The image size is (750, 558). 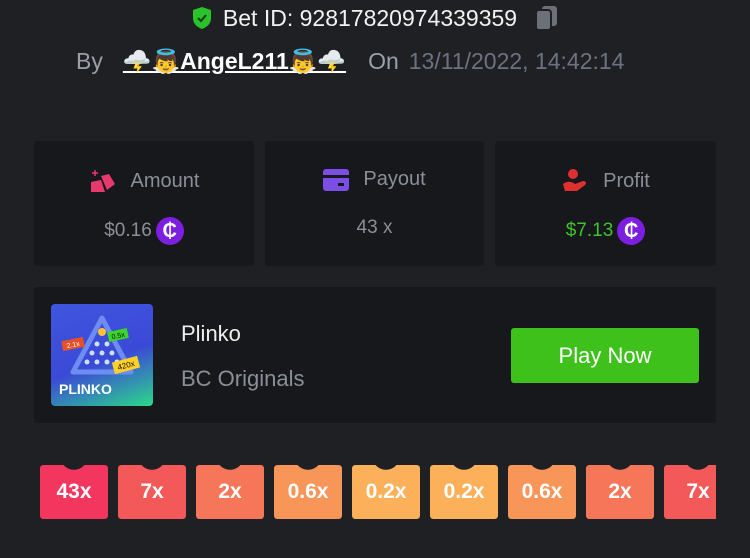 What do you see at coordinates (89, 61) in the screenshot?
I see `by-label: By` at bounding box center [89, 61].